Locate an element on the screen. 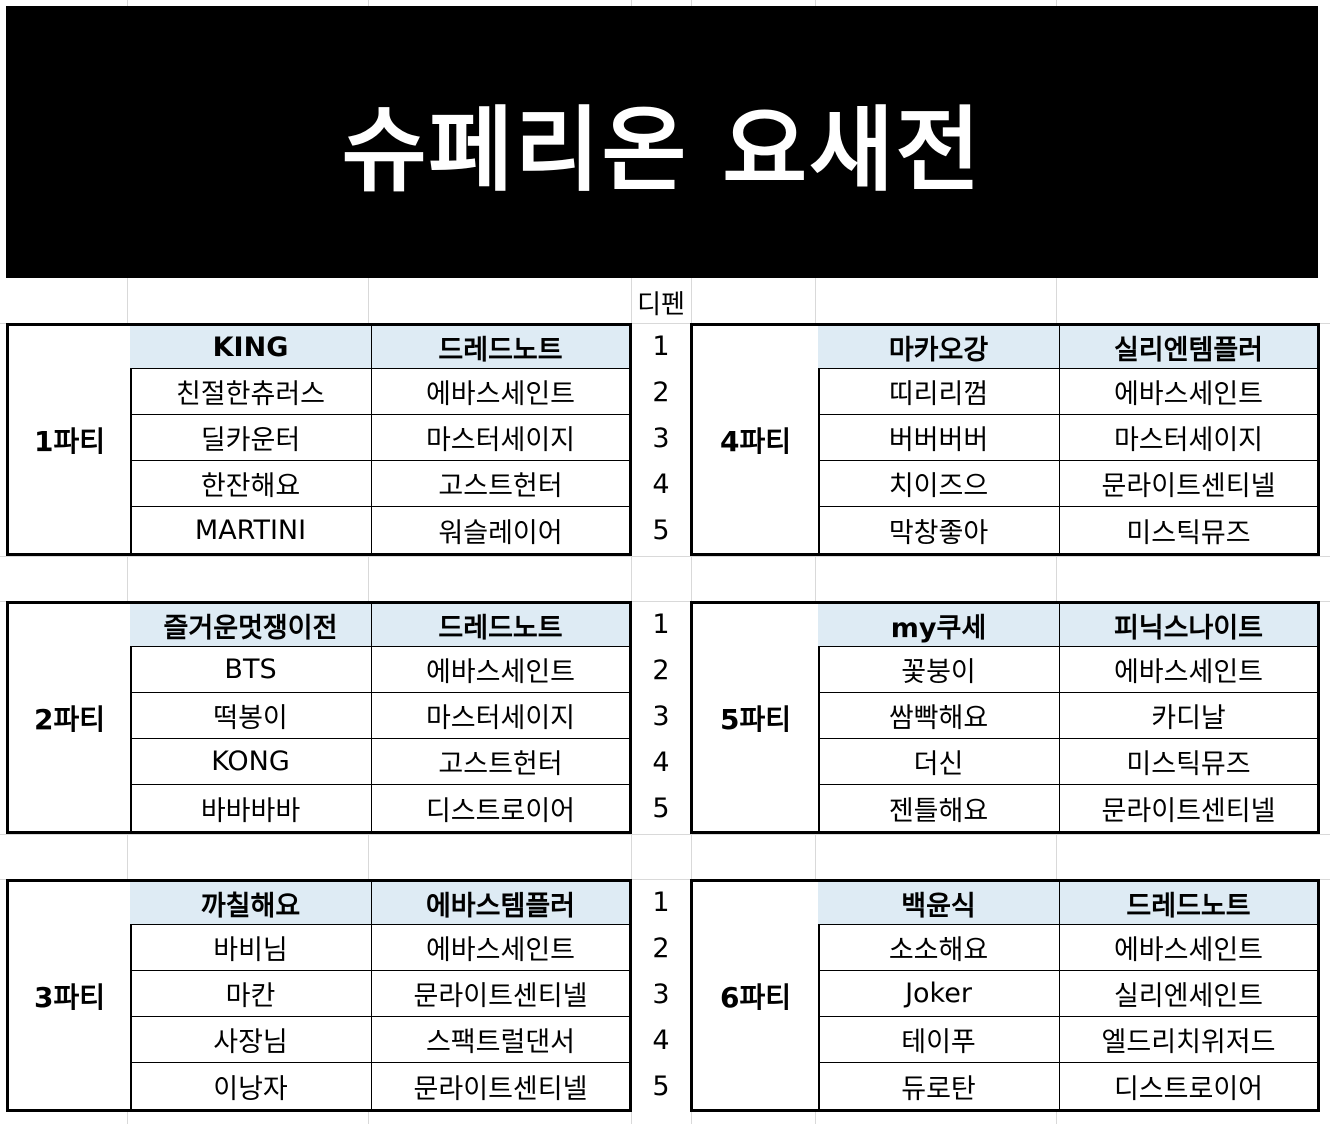 The width and height of the screenshot is (1330, 1124). party-leader-name: 즐거운멋쟁이전 is located at coordinates (251, 625).